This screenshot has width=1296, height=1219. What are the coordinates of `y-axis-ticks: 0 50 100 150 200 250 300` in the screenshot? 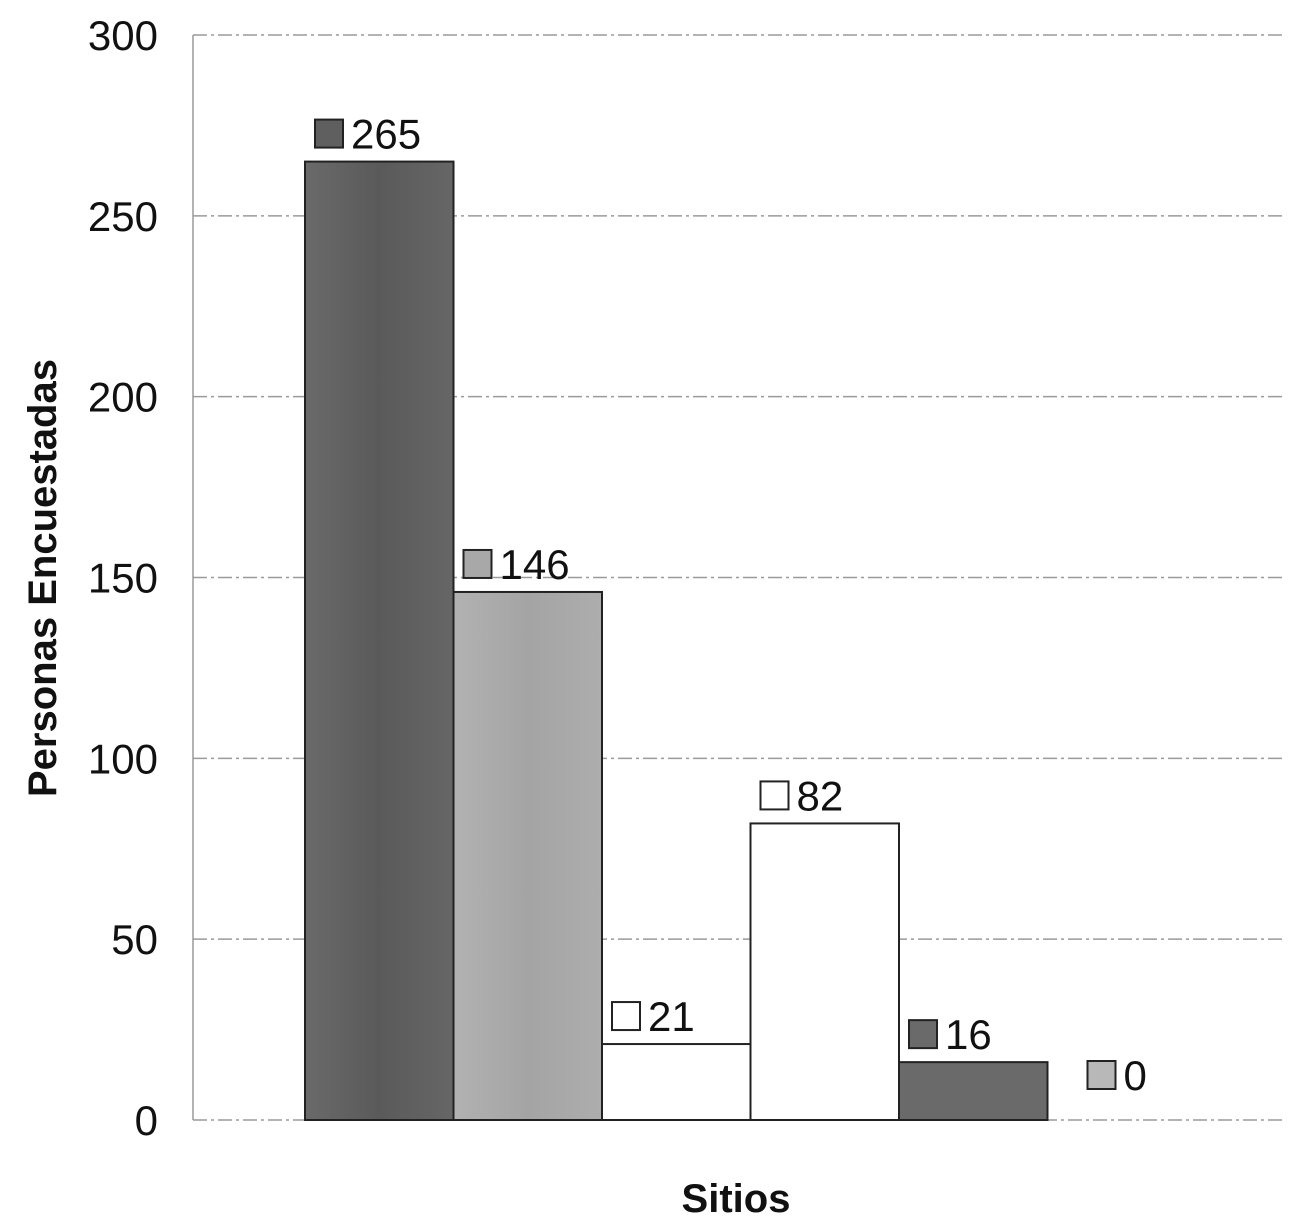 It's located at (123, 578).